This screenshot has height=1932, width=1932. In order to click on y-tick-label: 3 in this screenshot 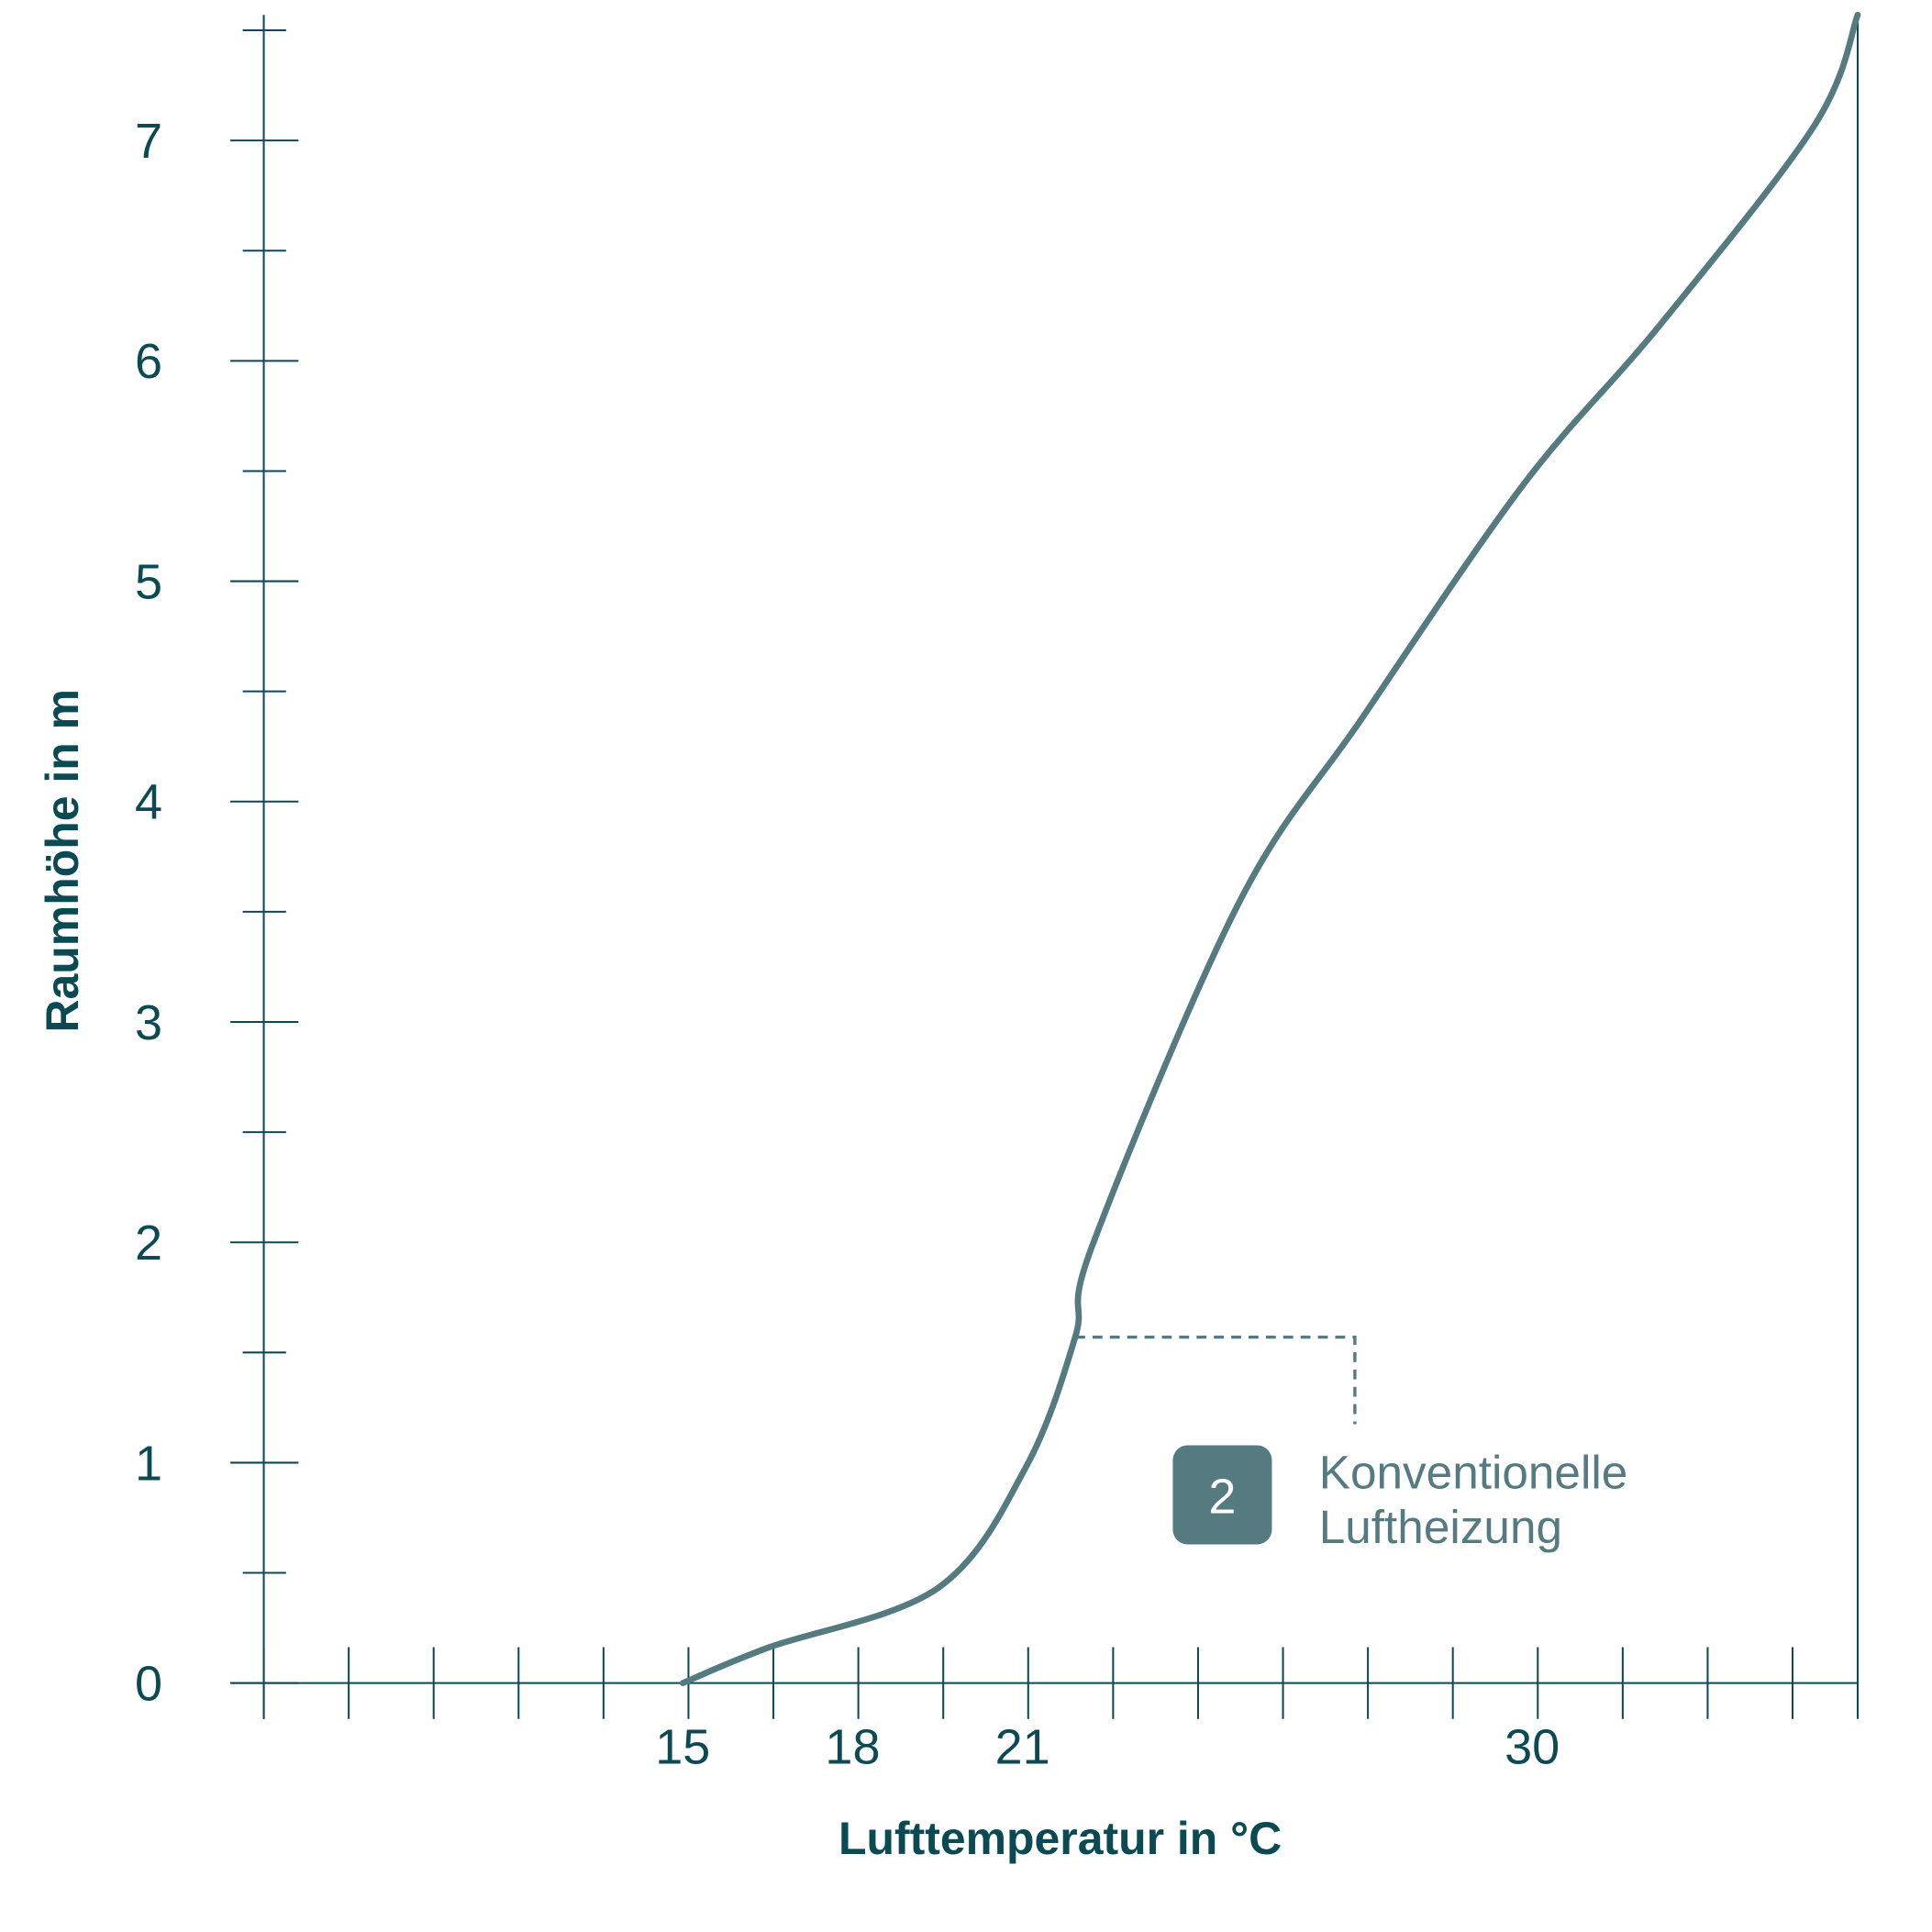, I will do `click(148, 1022)`.